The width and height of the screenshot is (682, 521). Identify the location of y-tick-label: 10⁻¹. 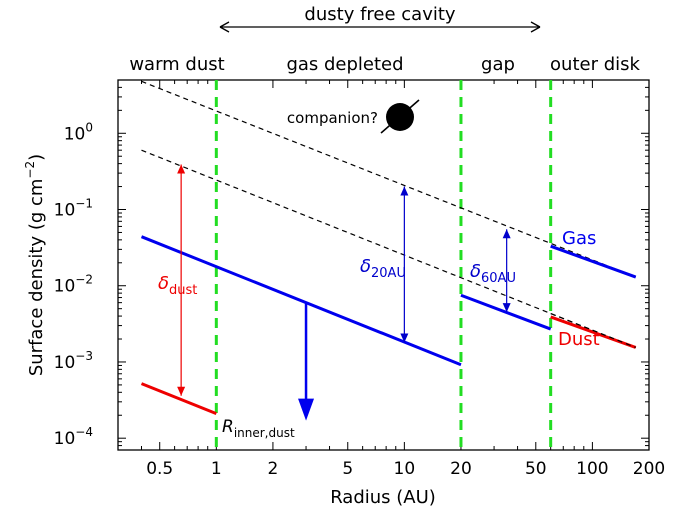
(73, 209).